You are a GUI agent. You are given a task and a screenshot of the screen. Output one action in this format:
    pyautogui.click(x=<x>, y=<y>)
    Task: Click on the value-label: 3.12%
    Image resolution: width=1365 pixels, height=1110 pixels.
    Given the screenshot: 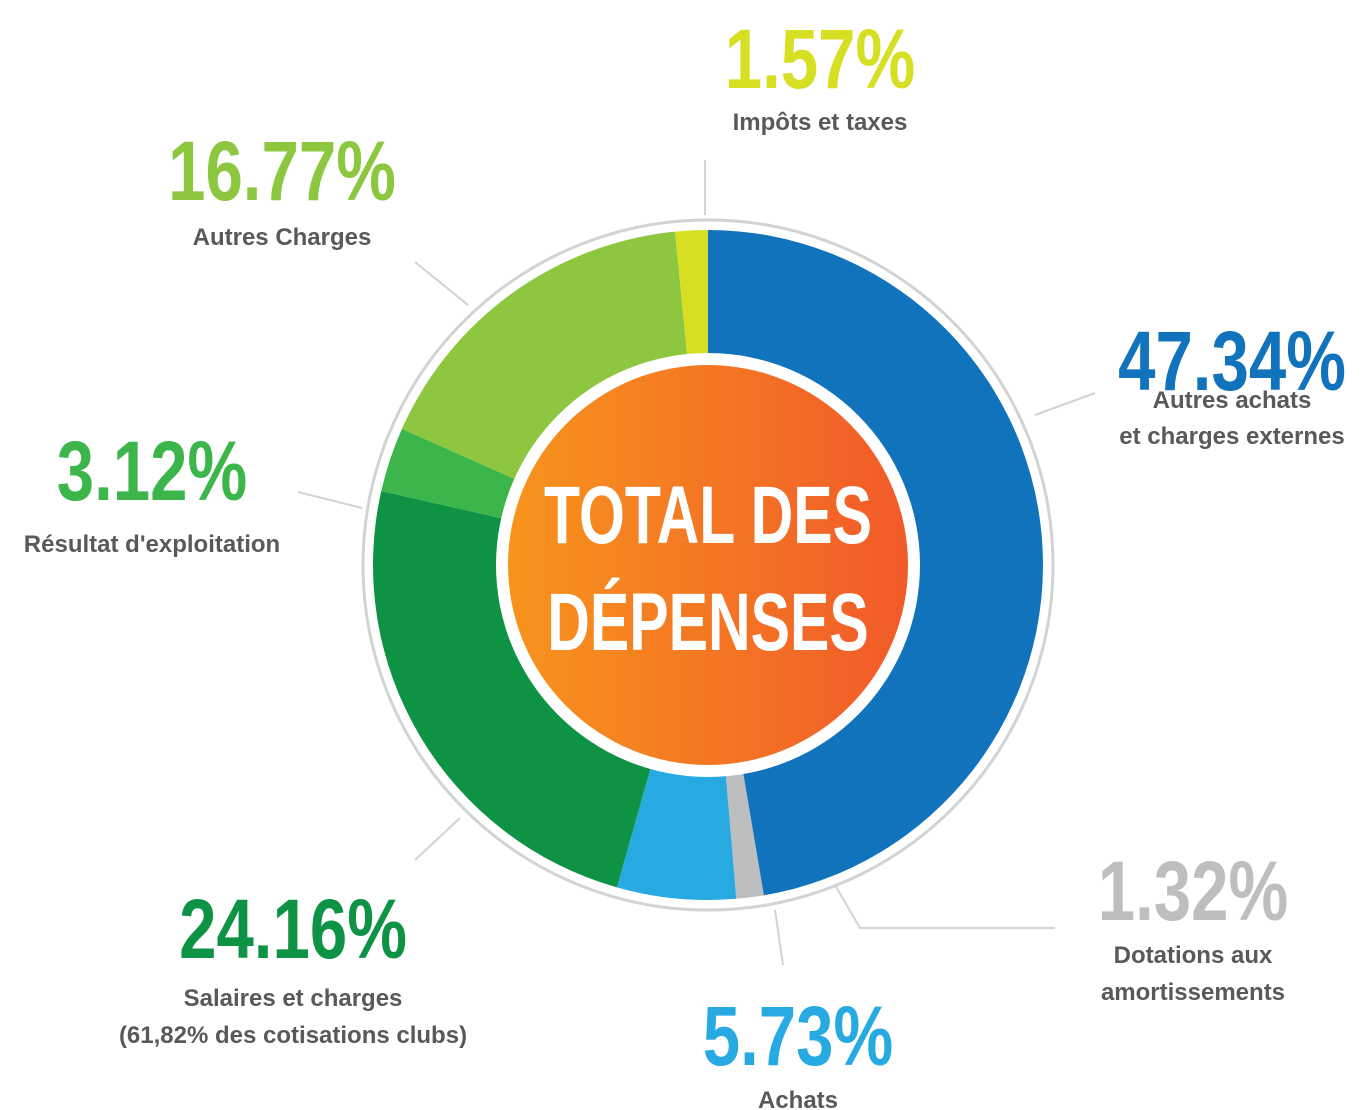 What is the action you would take?
    pyautogui.click(x=152, y=472)
    